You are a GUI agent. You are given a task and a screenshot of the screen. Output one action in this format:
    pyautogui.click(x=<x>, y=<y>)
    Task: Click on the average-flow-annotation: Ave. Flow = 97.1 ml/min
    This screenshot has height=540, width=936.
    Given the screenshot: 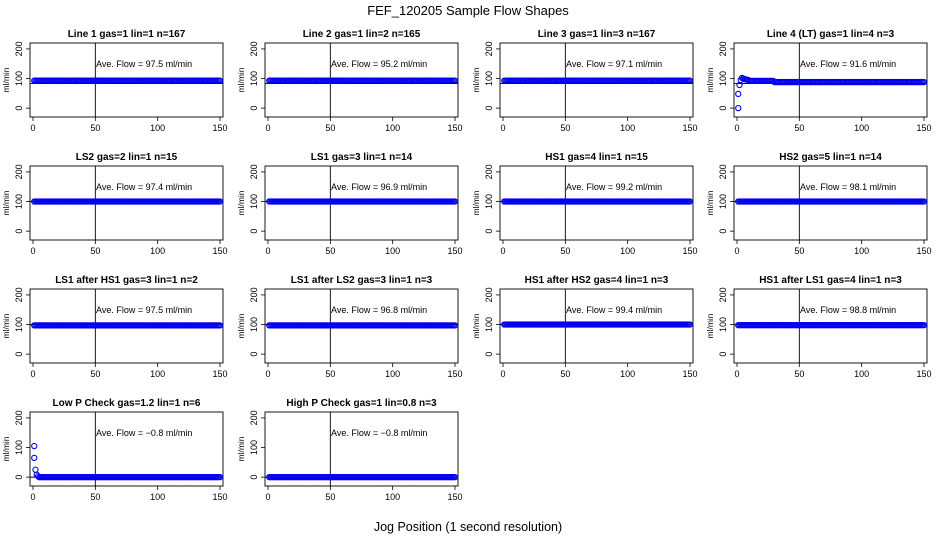 What is the action you would take?
    pyautogui.click(x=614, y=64)
    